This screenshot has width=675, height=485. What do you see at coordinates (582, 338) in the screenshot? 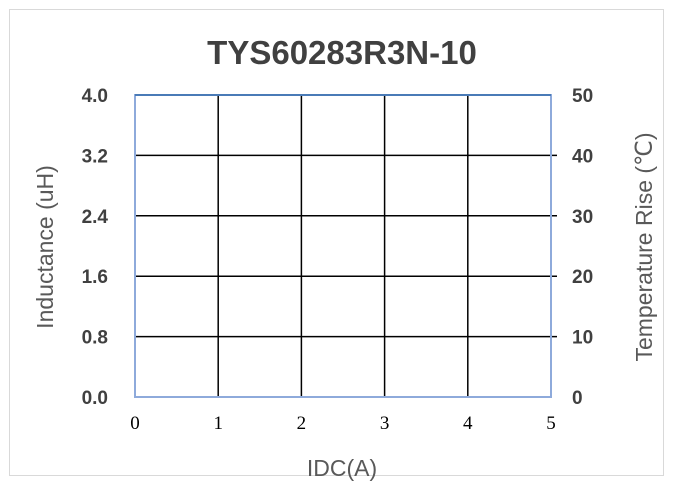
I see `y2-tick-label: 10` at bounding box center [582, 338].